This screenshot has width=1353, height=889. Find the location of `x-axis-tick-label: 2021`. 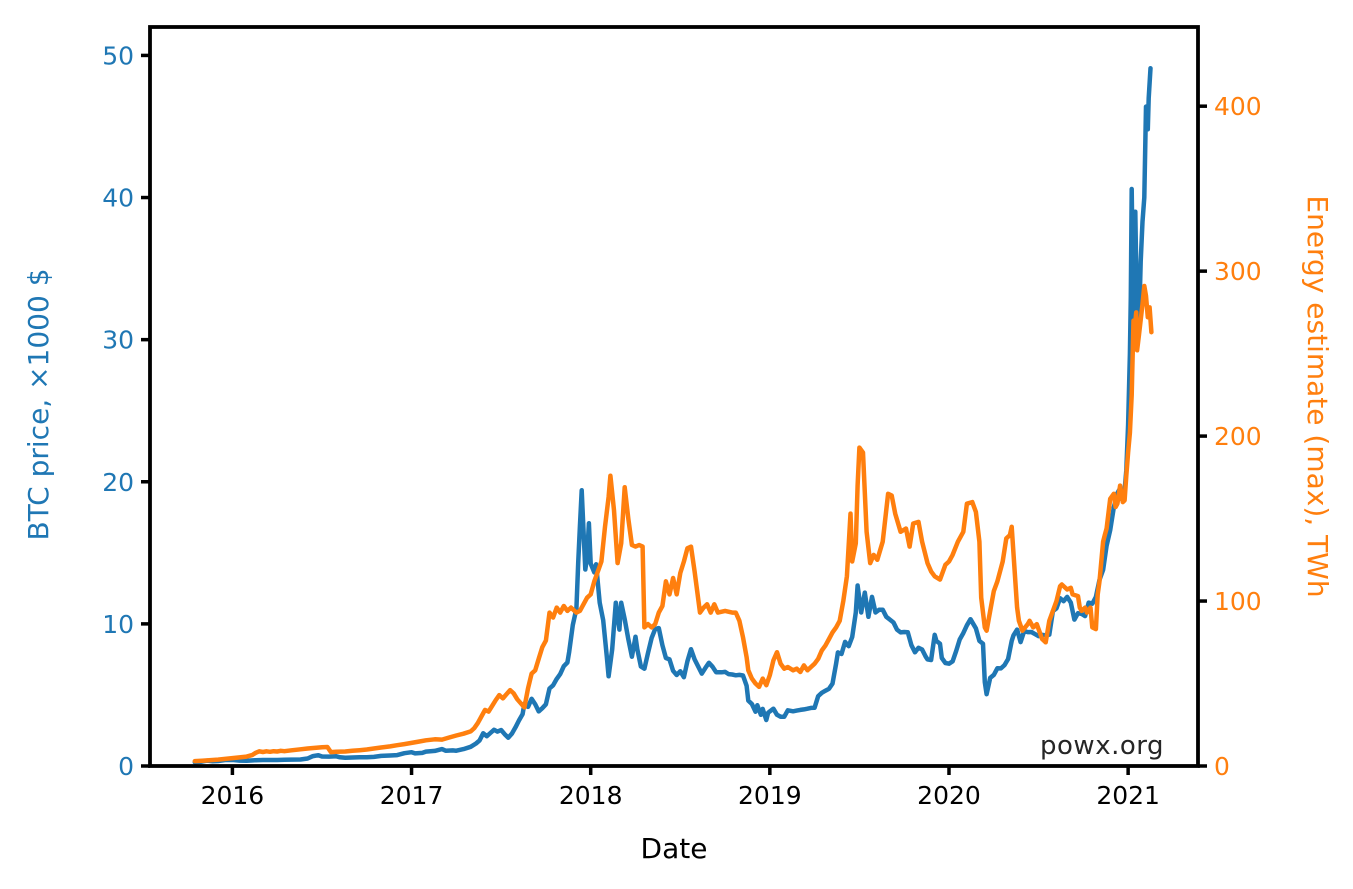

x-axis-tick-label: 2021 is located at coordinates (1128, 795).